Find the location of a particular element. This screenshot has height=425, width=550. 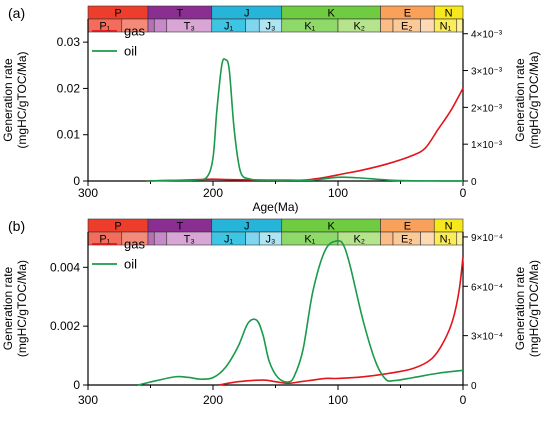

left-y-tick-label: 0.002 is located at coordinates (65, 326).